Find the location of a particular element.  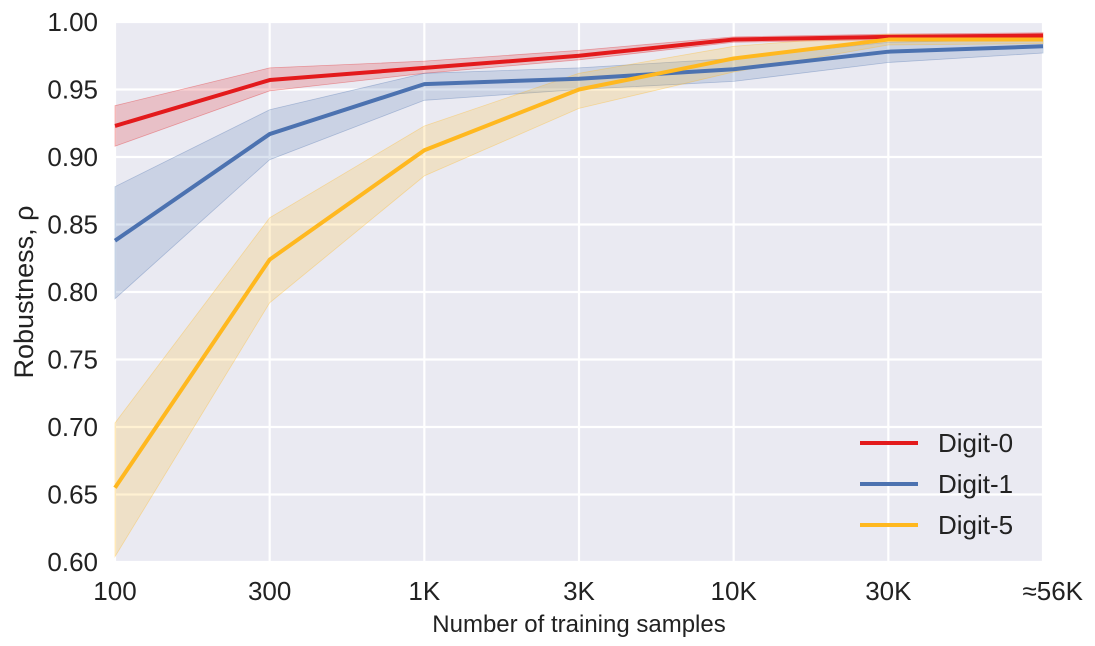

y-tick-label: 0.75 is located at coordinates (72, 360).